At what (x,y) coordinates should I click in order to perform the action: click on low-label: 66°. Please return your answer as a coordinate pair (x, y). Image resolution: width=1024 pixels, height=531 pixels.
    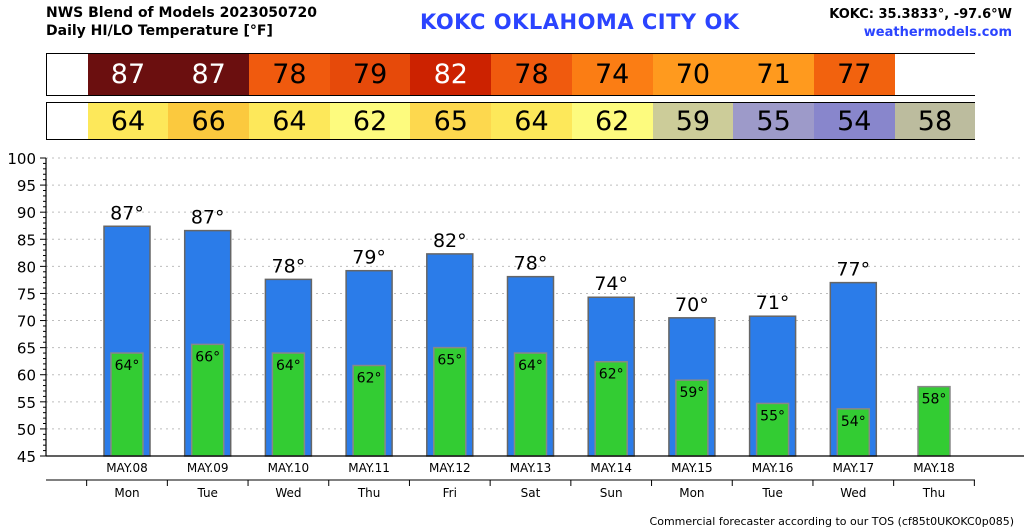
    Looking at the image, I should click on (207, 357).